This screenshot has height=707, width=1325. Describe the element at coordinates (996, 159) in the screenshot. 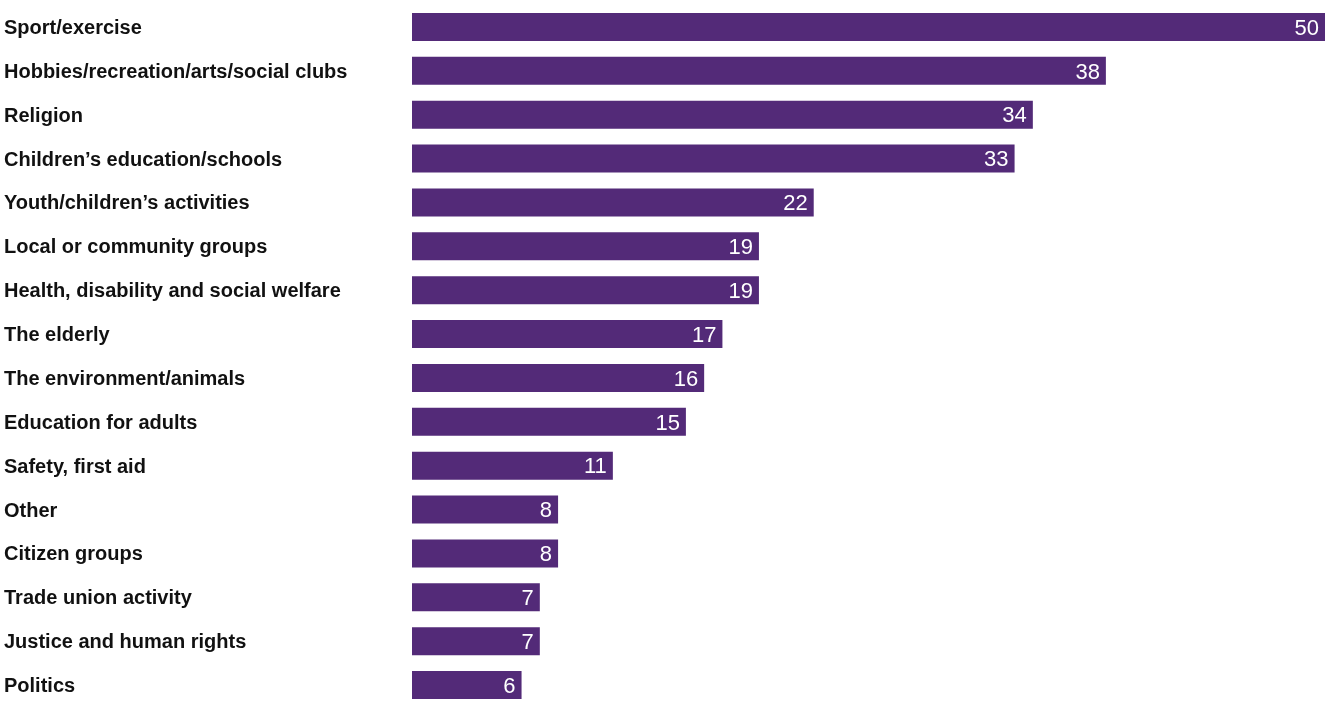

I see `data-label: 33` at that location.